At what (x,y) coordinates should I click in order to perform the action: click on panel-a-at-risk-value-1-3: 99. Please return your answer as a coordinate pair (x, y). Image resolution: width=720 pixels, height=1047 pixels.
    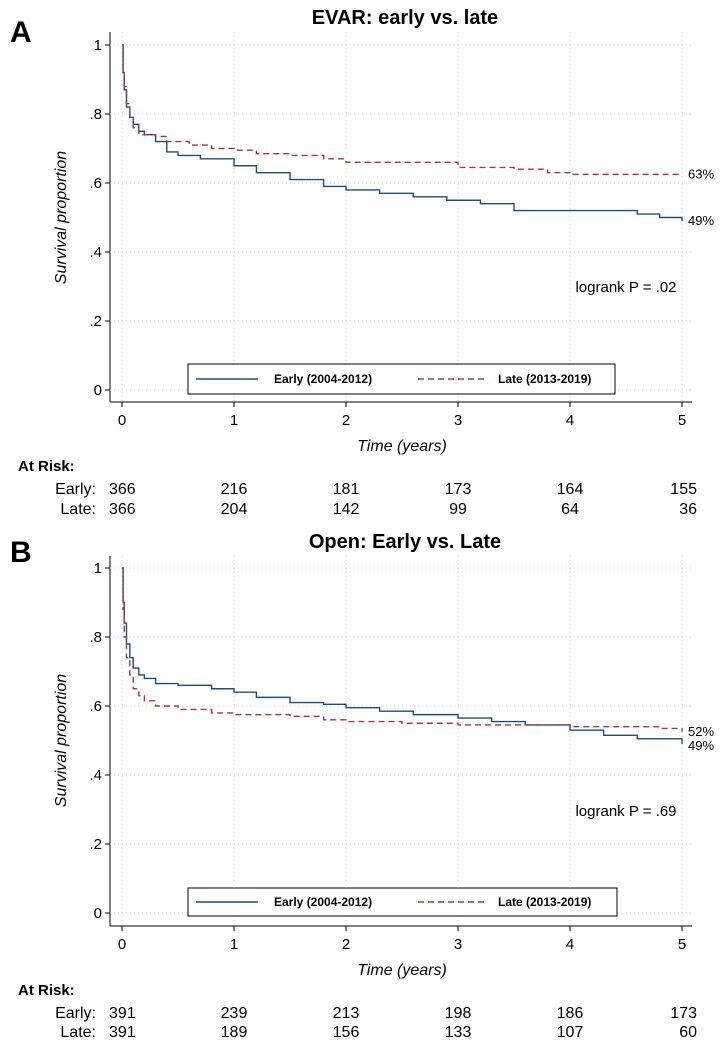
    Looking at the image, I should click on (458, 509).